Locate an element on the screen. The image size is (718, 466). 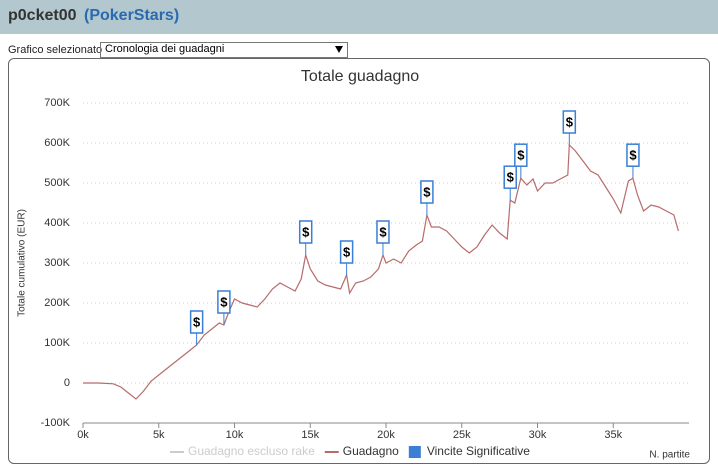
x-tick-label: 15k is located at coordinates (310, 435).